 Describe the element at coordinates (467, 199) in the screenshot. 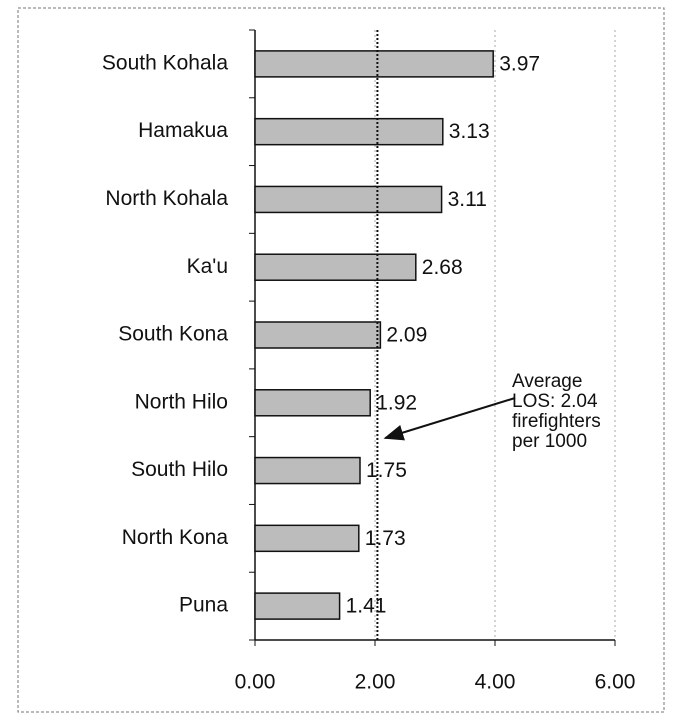

I see `data-label: 3.11` at that location.